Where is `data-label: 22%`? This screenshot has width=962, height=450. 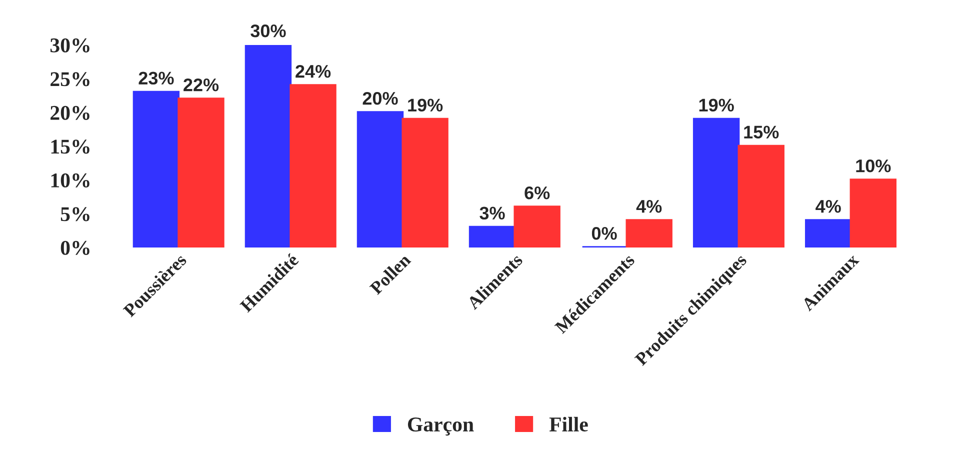
data-label: 22% is located at coordinates (201, 85).